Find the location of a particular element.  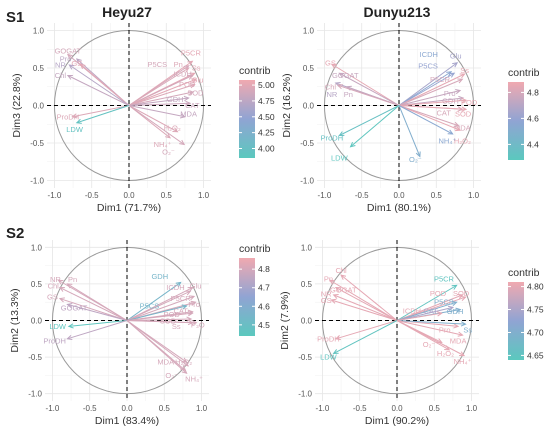

contrib-legend: contrib 4.80 4.75 4.70 4.65 is located at coordinates (526, 313).